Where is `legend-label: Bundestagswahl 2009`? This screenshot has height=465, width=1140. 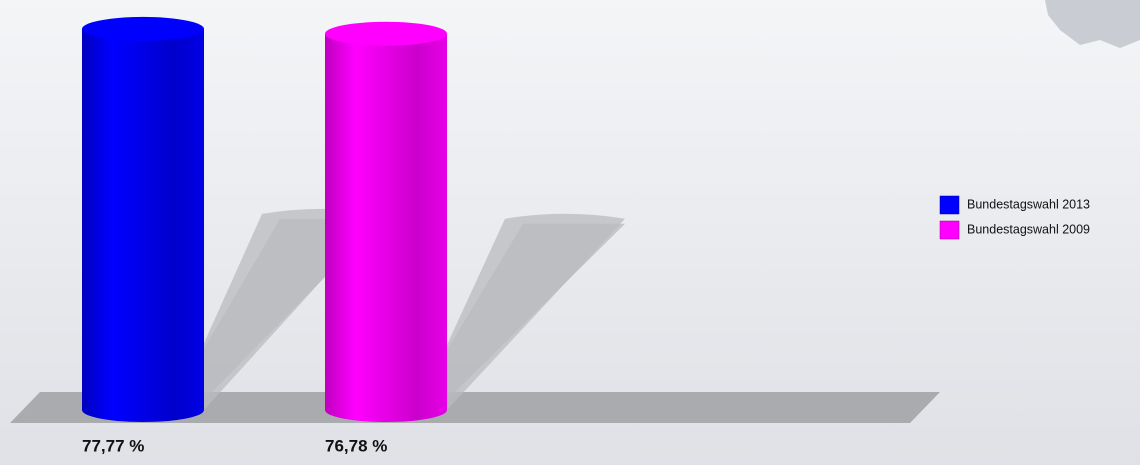 legend-label: Bundestagswahl 2009 is located at coordinates (1028, 229).